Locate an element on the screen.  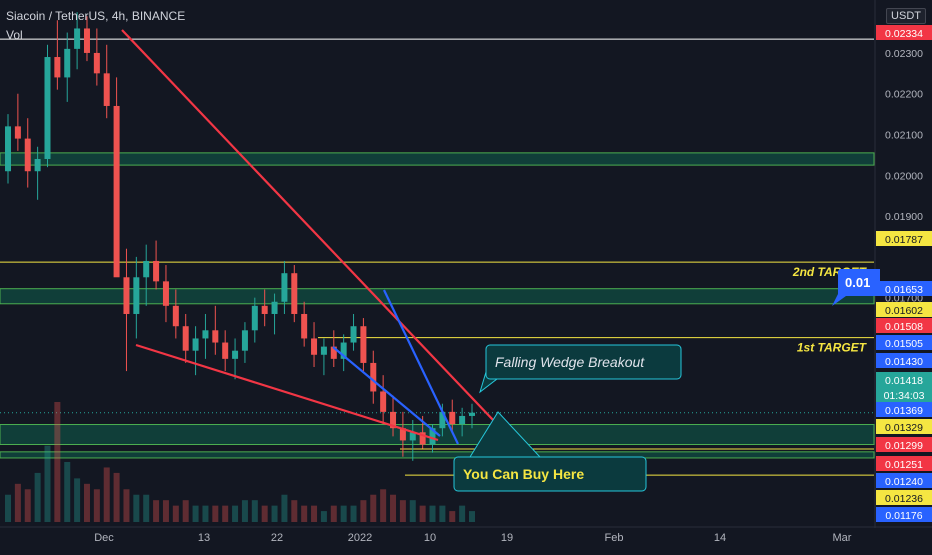
callout-text-0: Falling Wedge Breakout is located at coordinates (570, 362).